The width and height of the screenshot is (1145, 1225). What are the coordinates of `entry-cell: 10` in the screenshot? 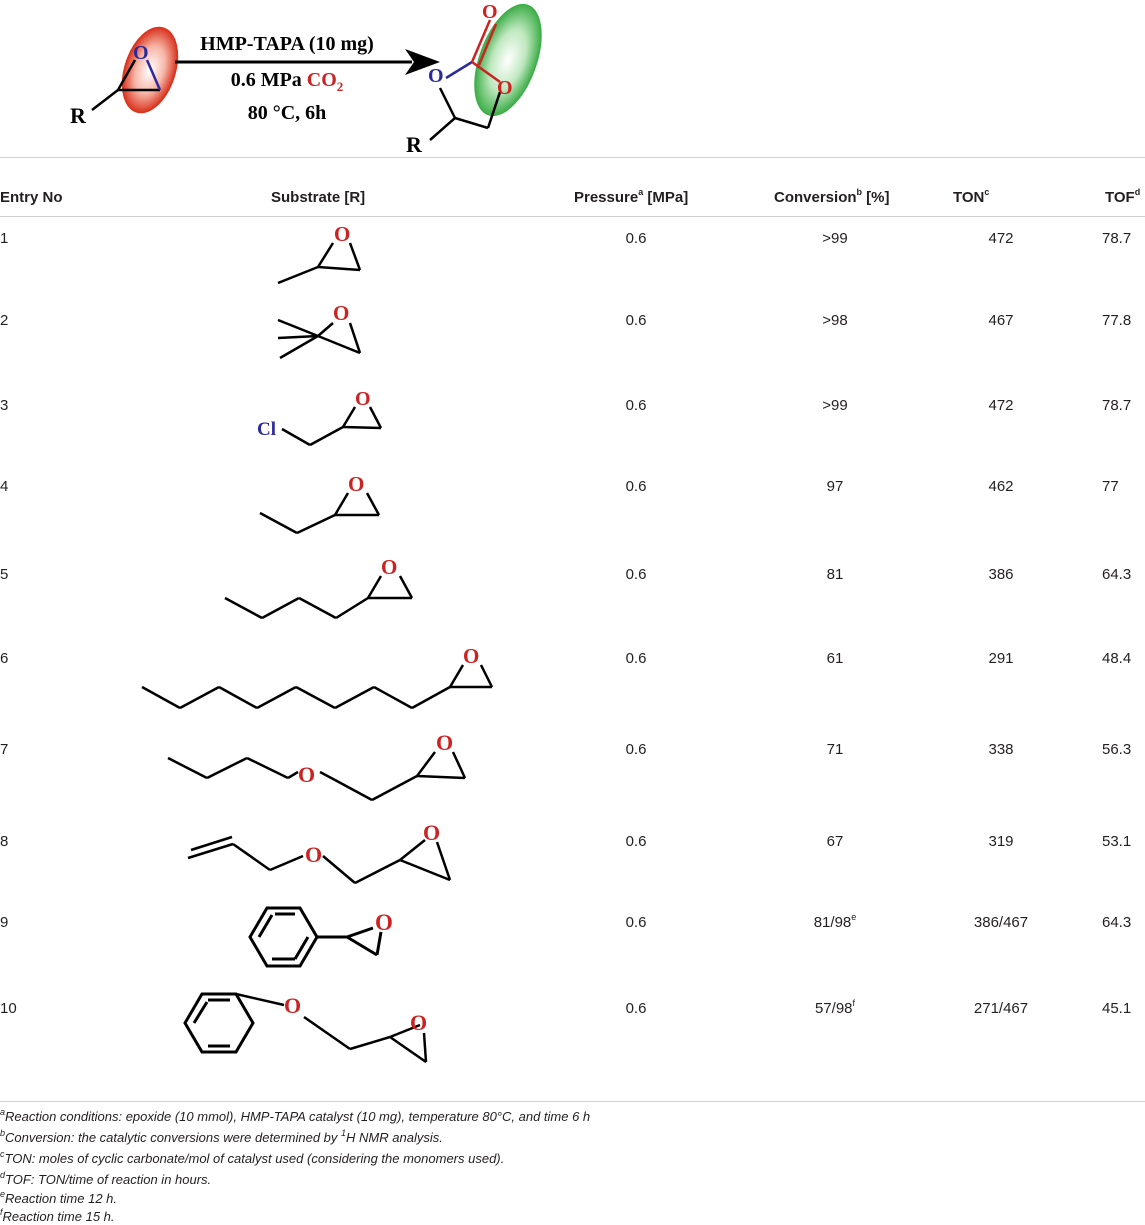 It's located at (8, 1008).